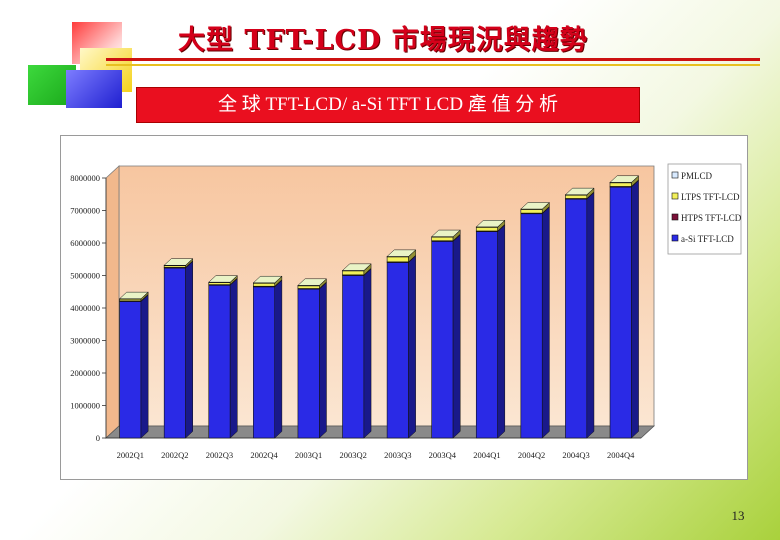 This screenshot has width=780, height=540. I want to click on y-tick-label: 3000000, so click(85, 341).